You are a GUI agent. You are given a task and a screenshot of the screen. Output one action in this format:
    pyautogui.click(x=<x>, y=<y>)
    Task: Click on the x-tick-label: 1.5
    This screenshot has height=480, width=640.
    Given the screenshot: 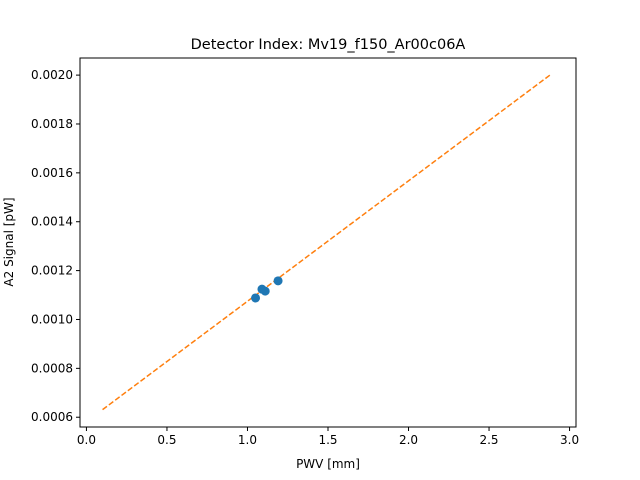 What is the action you would take?
    pyautogui.click(x=327, y=440)
    